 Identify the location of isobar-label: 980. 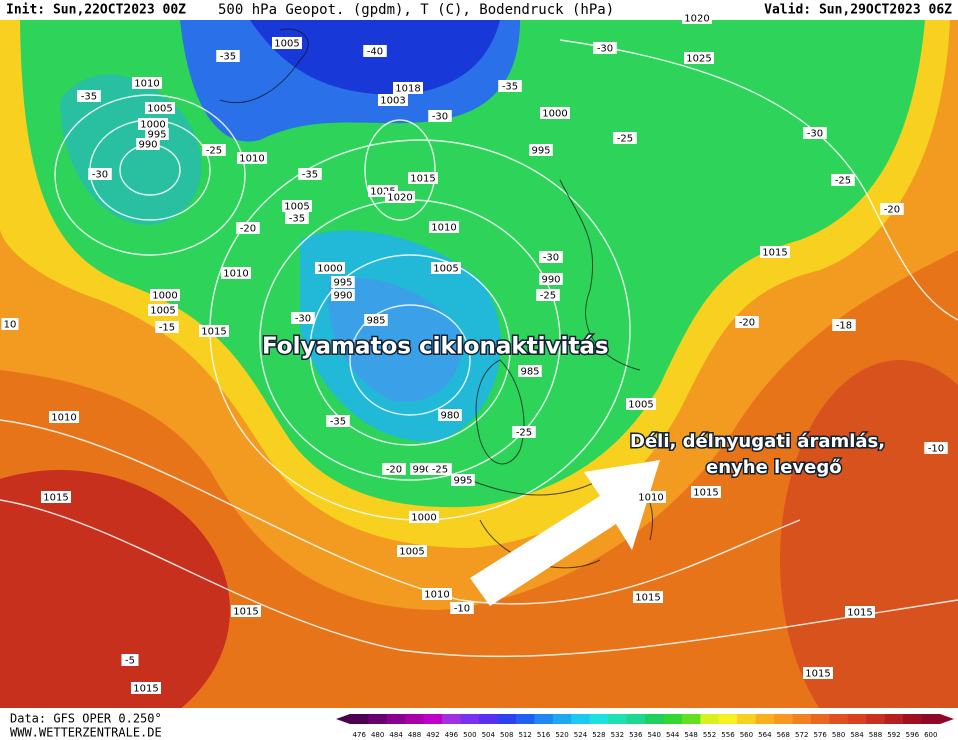
(449, 416).